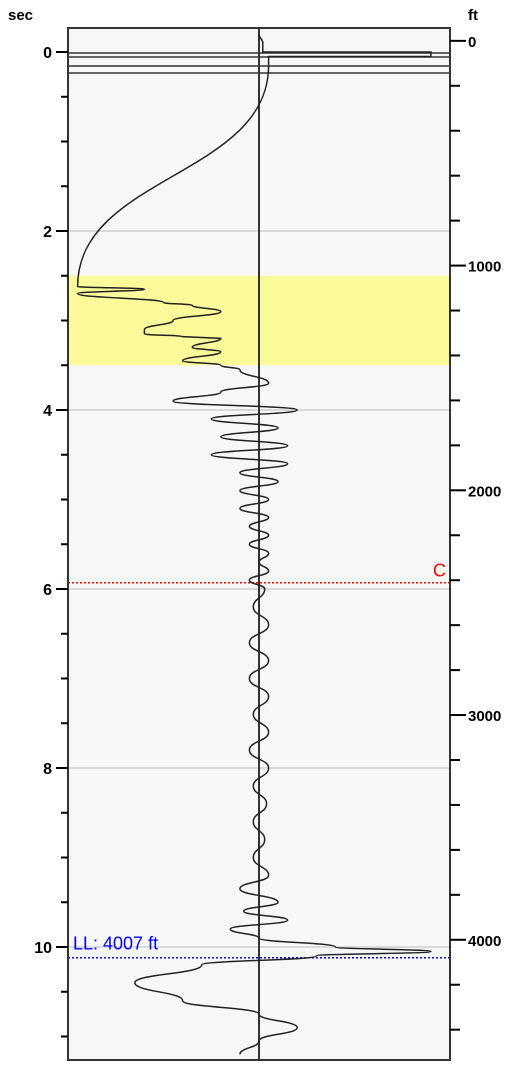 This screenshot has height=1066, width=518. Describe the element at coordinates (43, 948) in the screenshot. I see `left-tick-label-10: 10` at that location.